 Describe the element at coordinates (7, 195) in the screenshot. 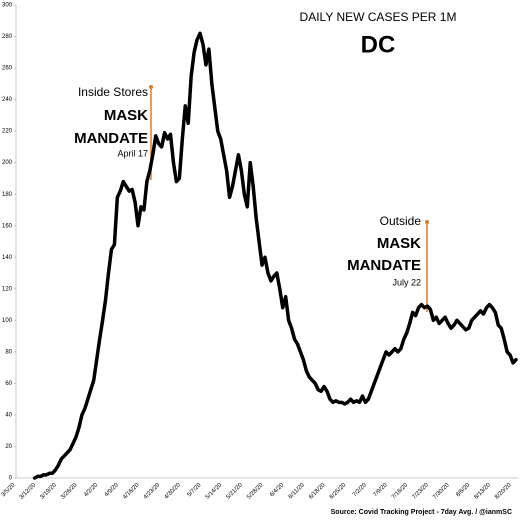

I see `y-tick-label: 180` at that location.